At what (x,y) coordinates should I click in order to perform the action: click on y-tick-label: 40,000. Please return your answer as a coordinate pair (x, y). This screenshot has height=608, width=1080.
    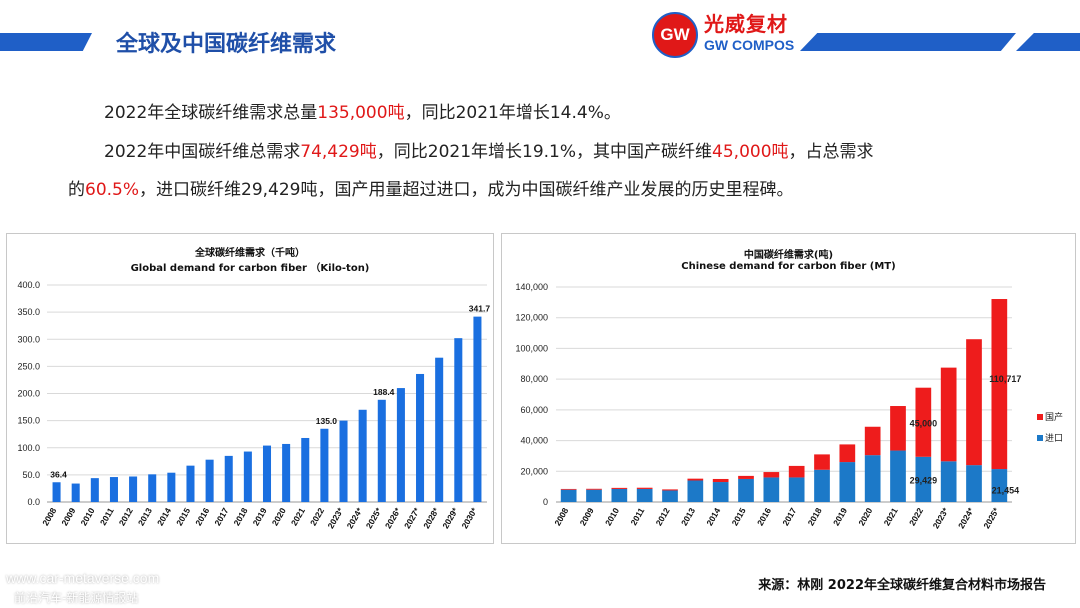
    Looking at the image, I should click on (534, 441).